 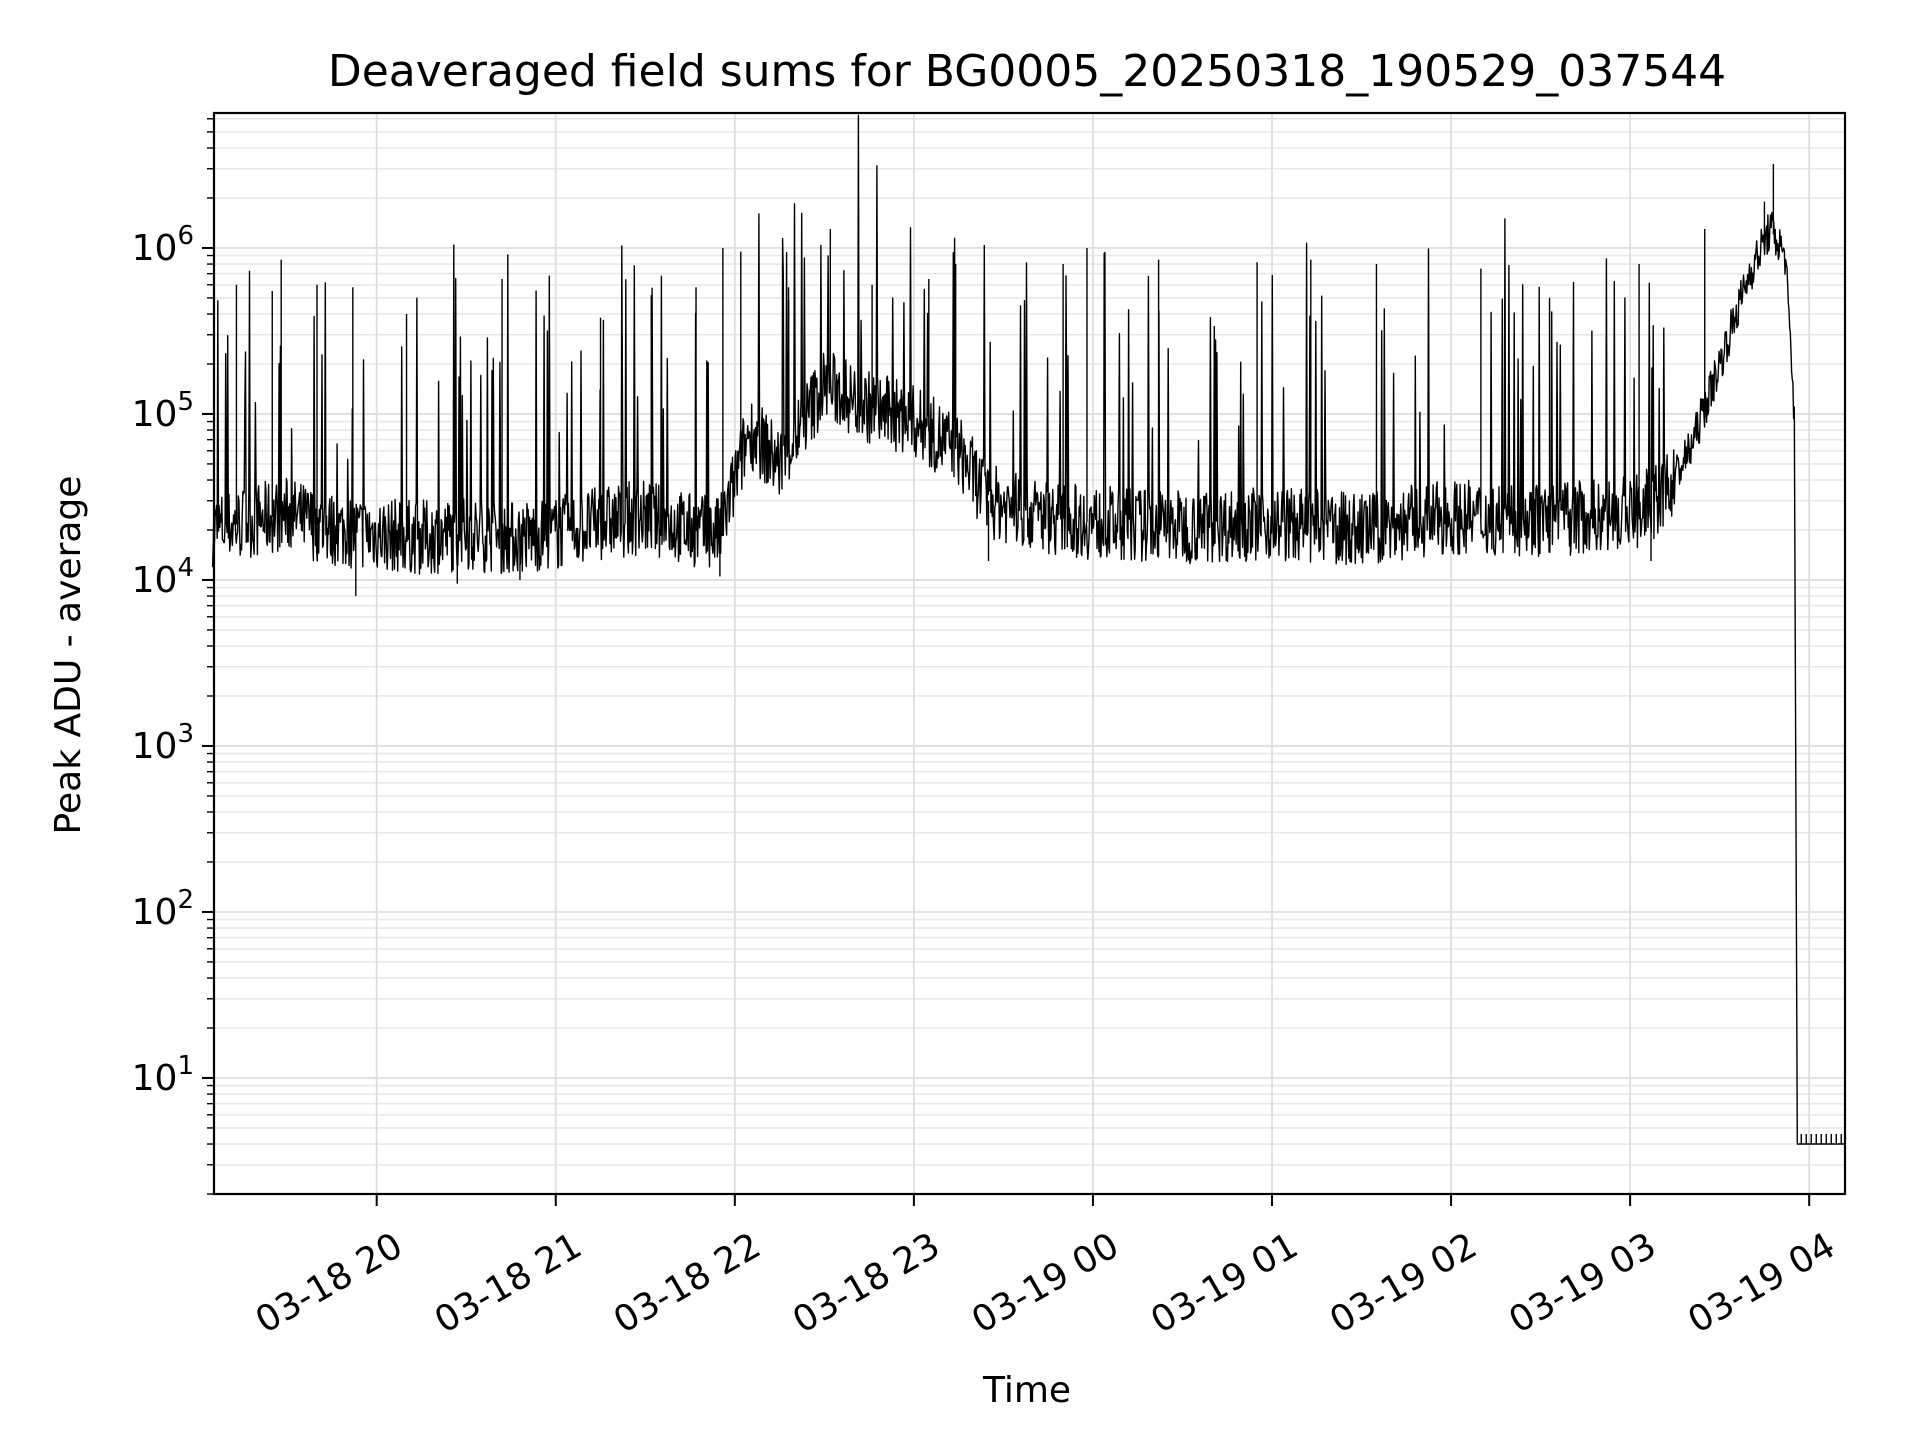 What do you see at coordinates (1403, 1283) in the screenshot?
I see `x-tick-label: 03-19 02` at bounding box center [1403, 1283].